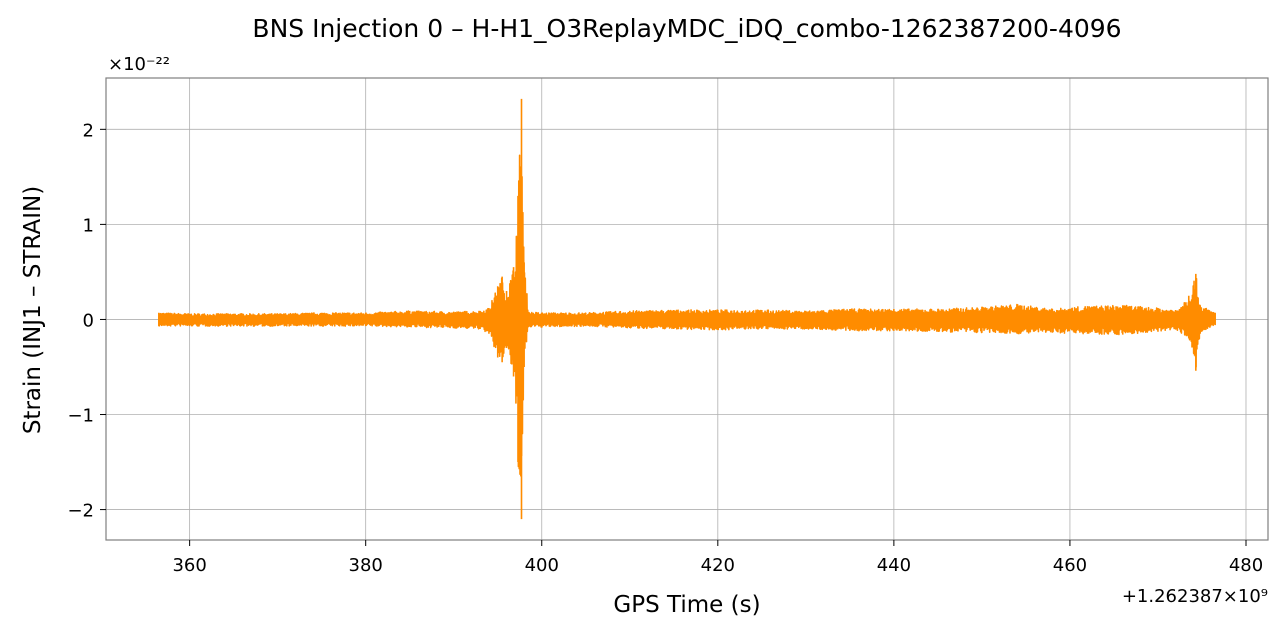 This screenshot has width=1285, height=633. Describe the element at coordinates (80, 416) in the screenshot. I see `y-tick-label: −1` at that location.